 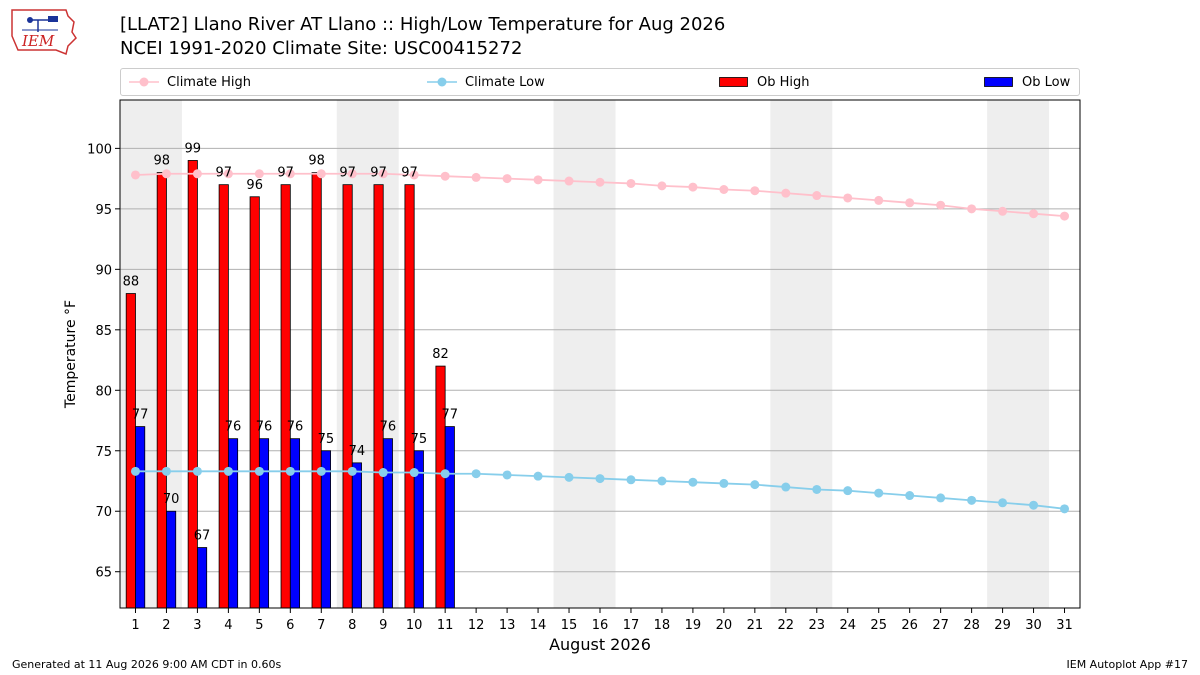 I want to click on legend-item-ob-low: Ob Low, so click(x=1027, y=82).